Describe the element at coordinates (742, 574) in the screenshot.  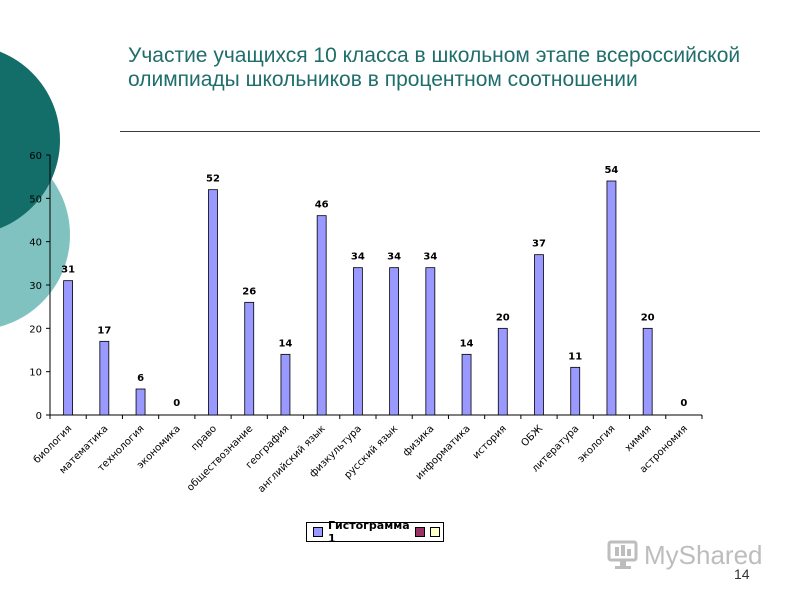
I see `page-number: 14` at that location.